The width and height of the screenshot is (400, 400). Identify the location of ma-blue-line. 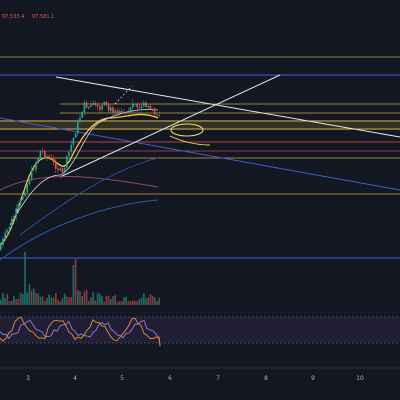
(79, 230).